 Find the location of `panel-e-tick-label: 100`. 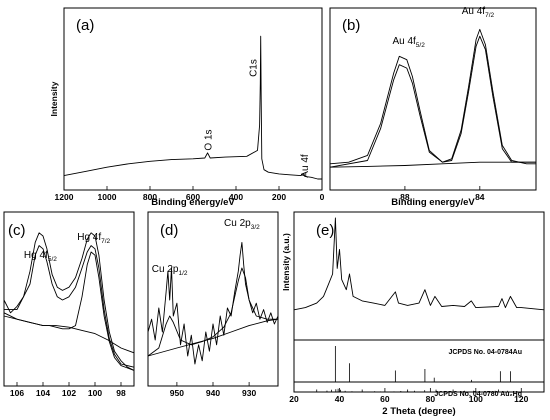

panel-e-tick-label: 100 is located at coordinates (476, 399).